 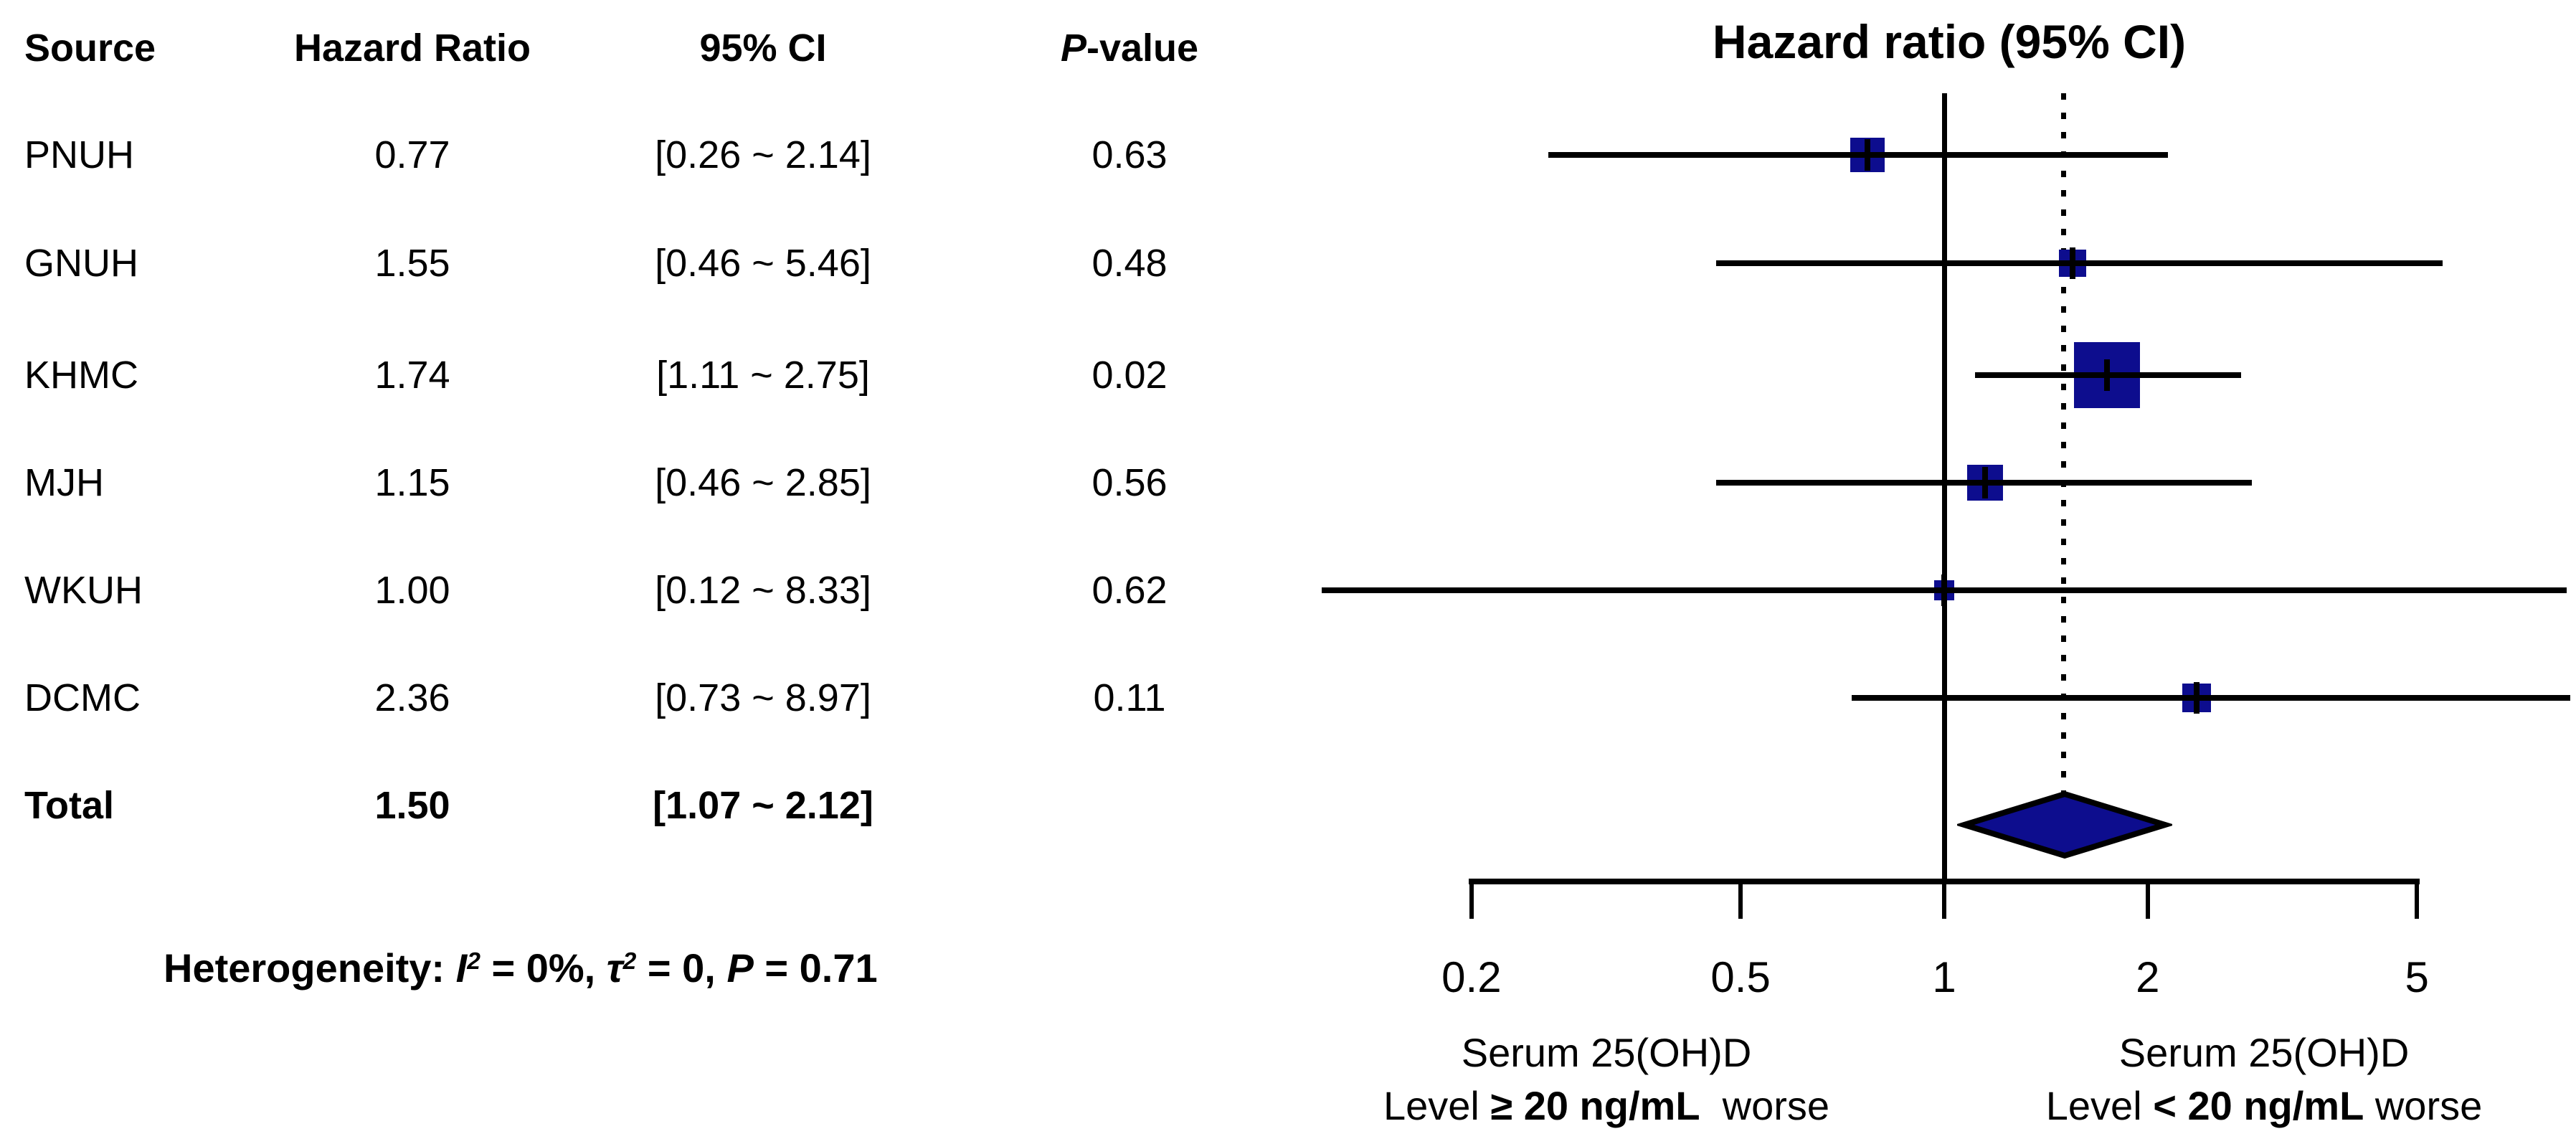 What do you see at coordinates (2099, 1105) in the screenshot?
I see `footnote-right-line2-seg: Level` at bounding box center [2099, 1105].